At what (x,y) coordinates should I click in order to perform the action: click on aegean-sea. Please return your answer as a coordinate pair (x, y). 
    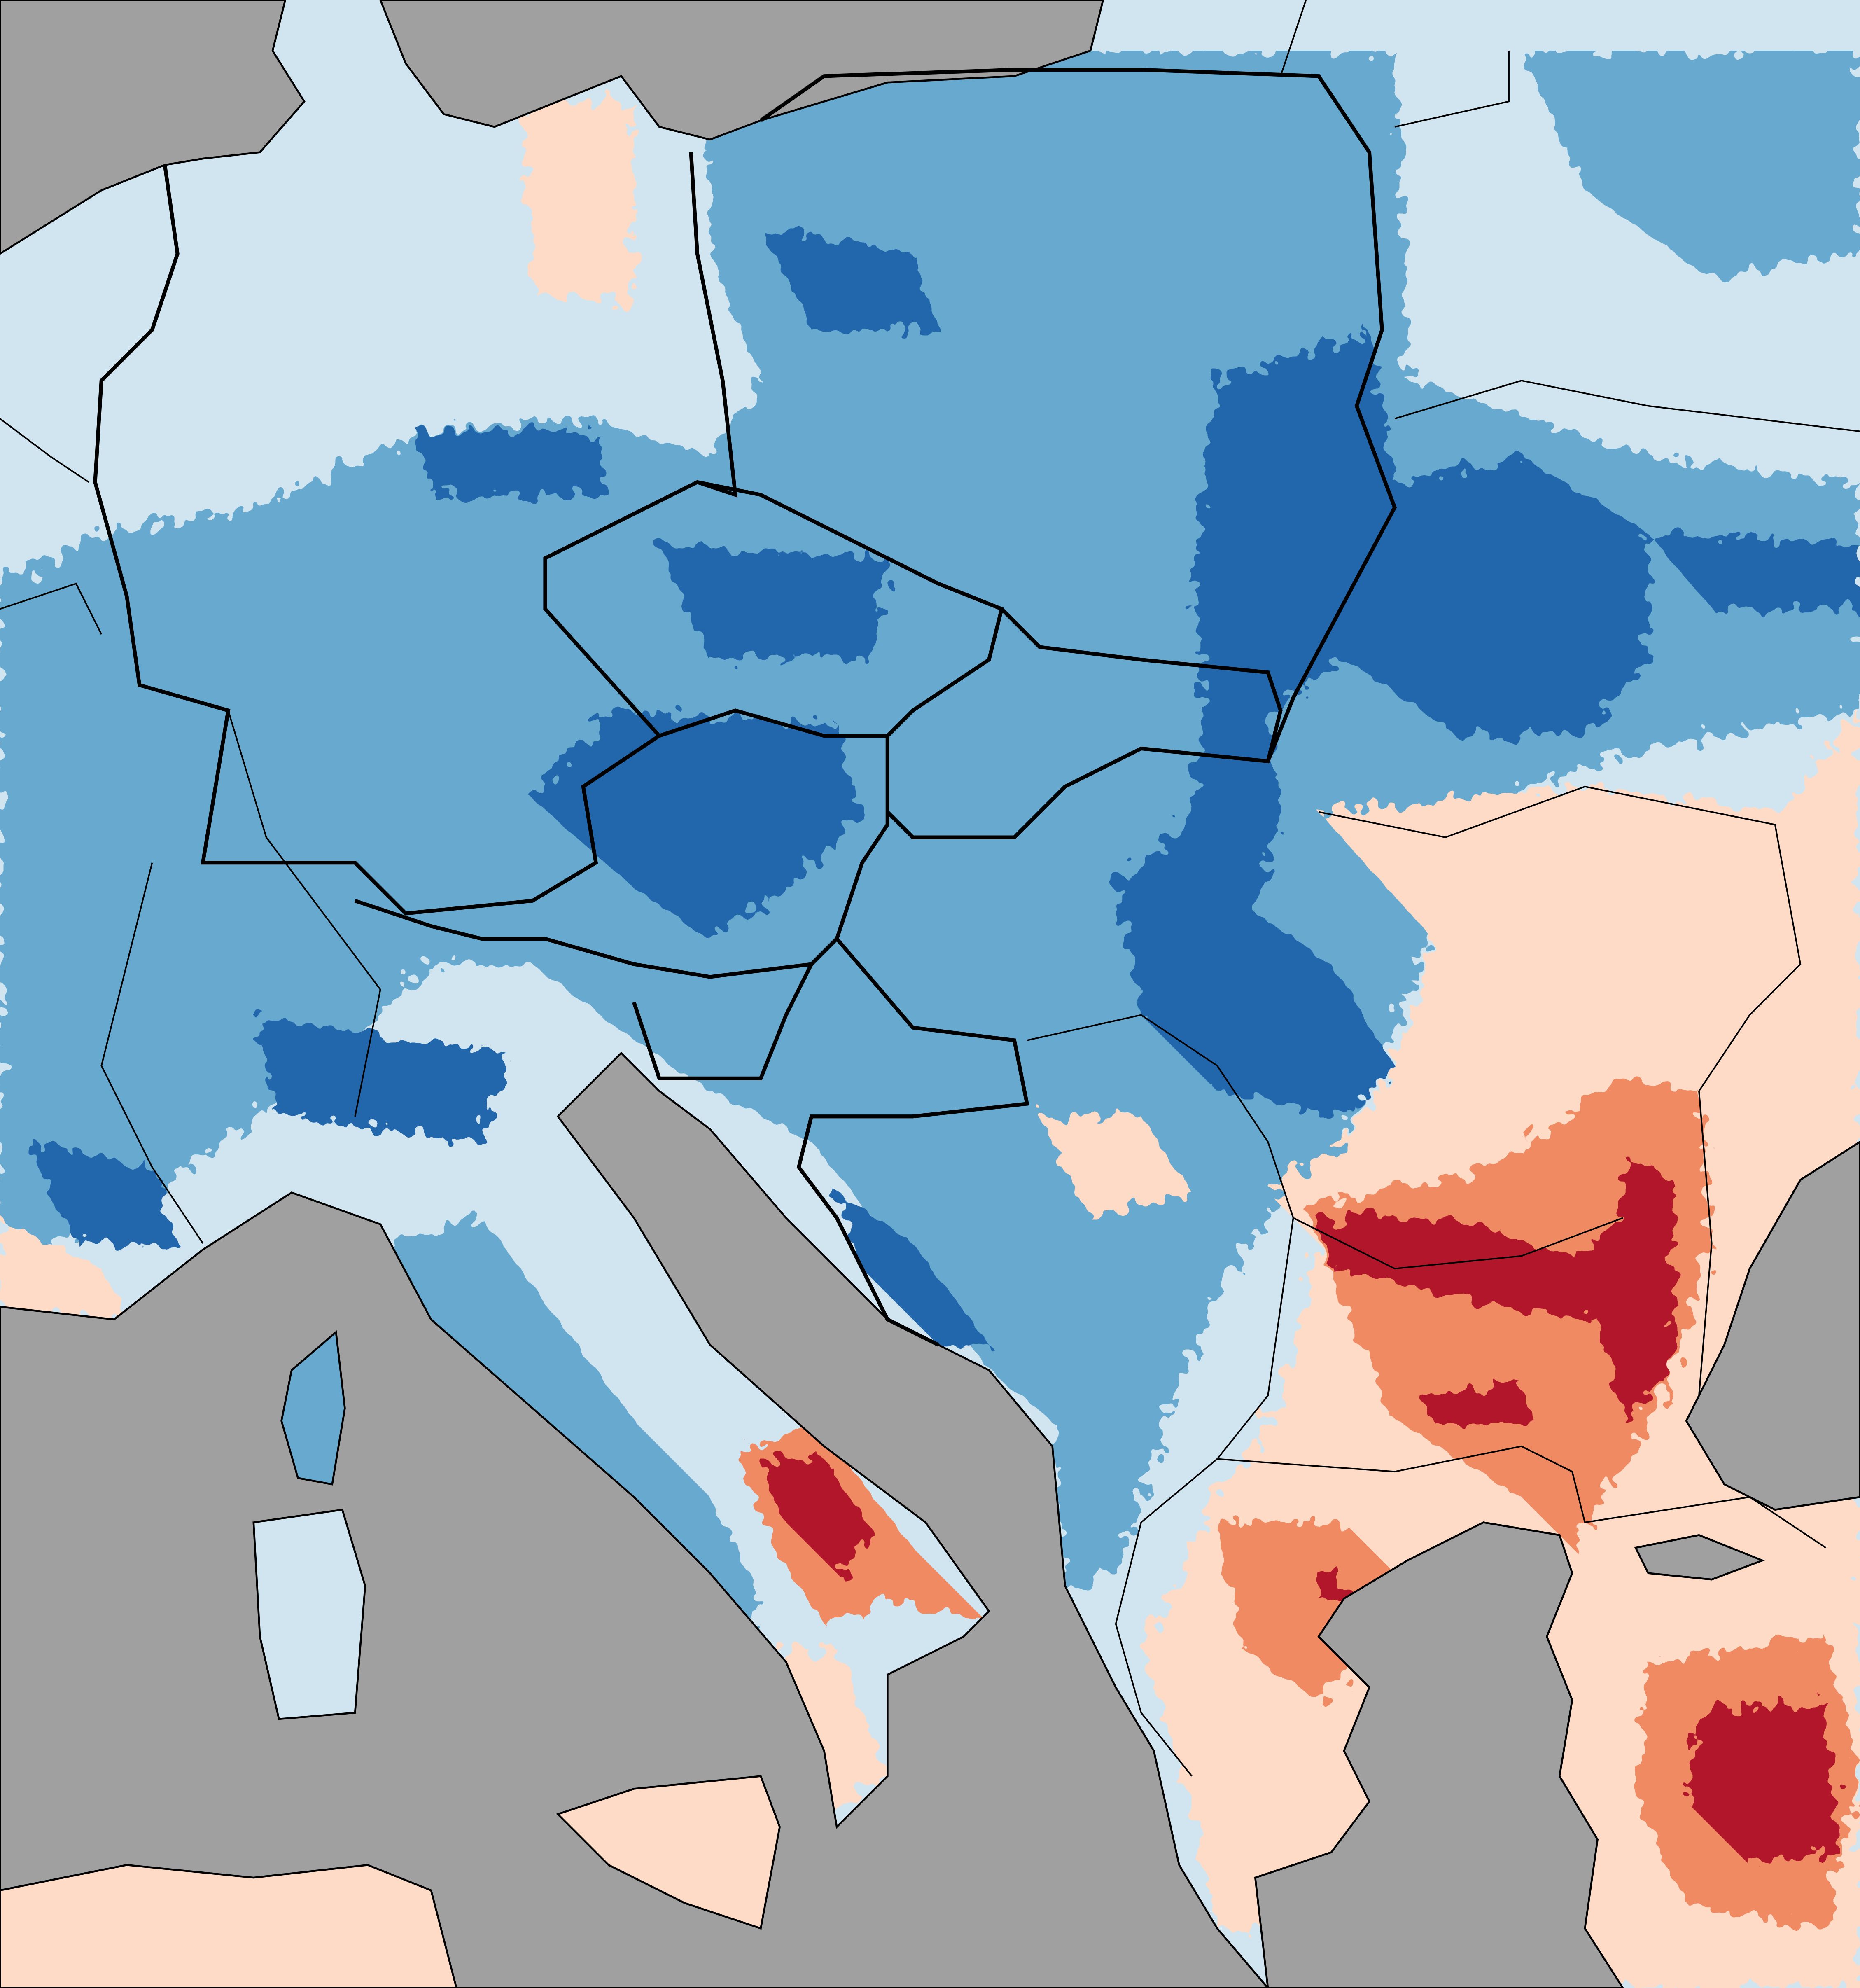
    Looking at the image, I should click on (1439, 1754).